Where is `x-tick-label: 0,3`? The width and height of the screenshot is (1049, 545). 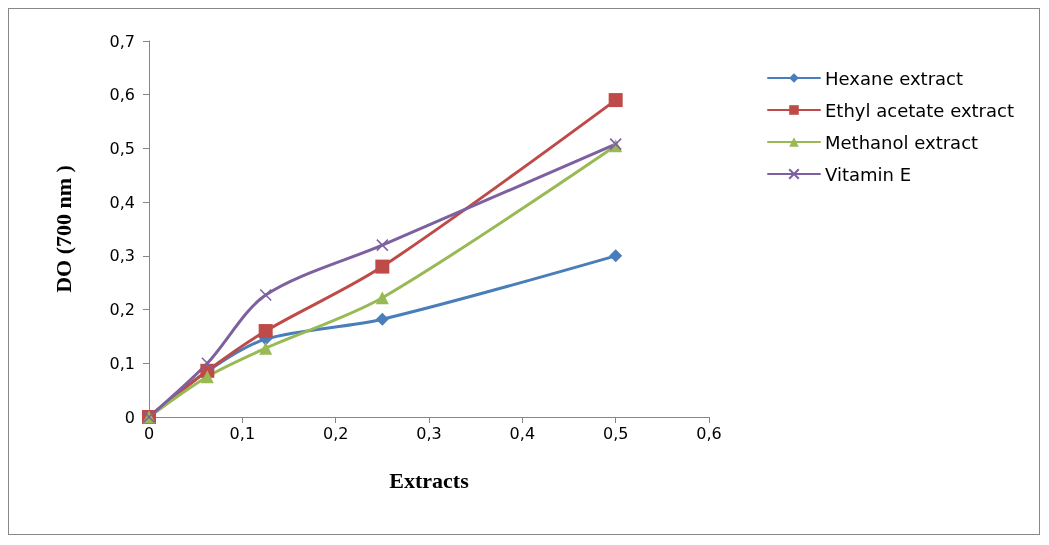
x-tick-label: 0,3 is located at coordinates (429, 433).